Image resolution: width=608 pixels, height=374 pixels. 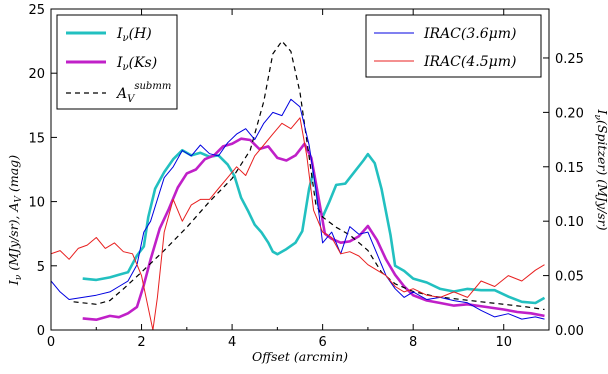 What do you see at coordinates (569, 277) in the screenshot?
I see `y-right-tick-label: 0.05` at bounding box center [569, 277].